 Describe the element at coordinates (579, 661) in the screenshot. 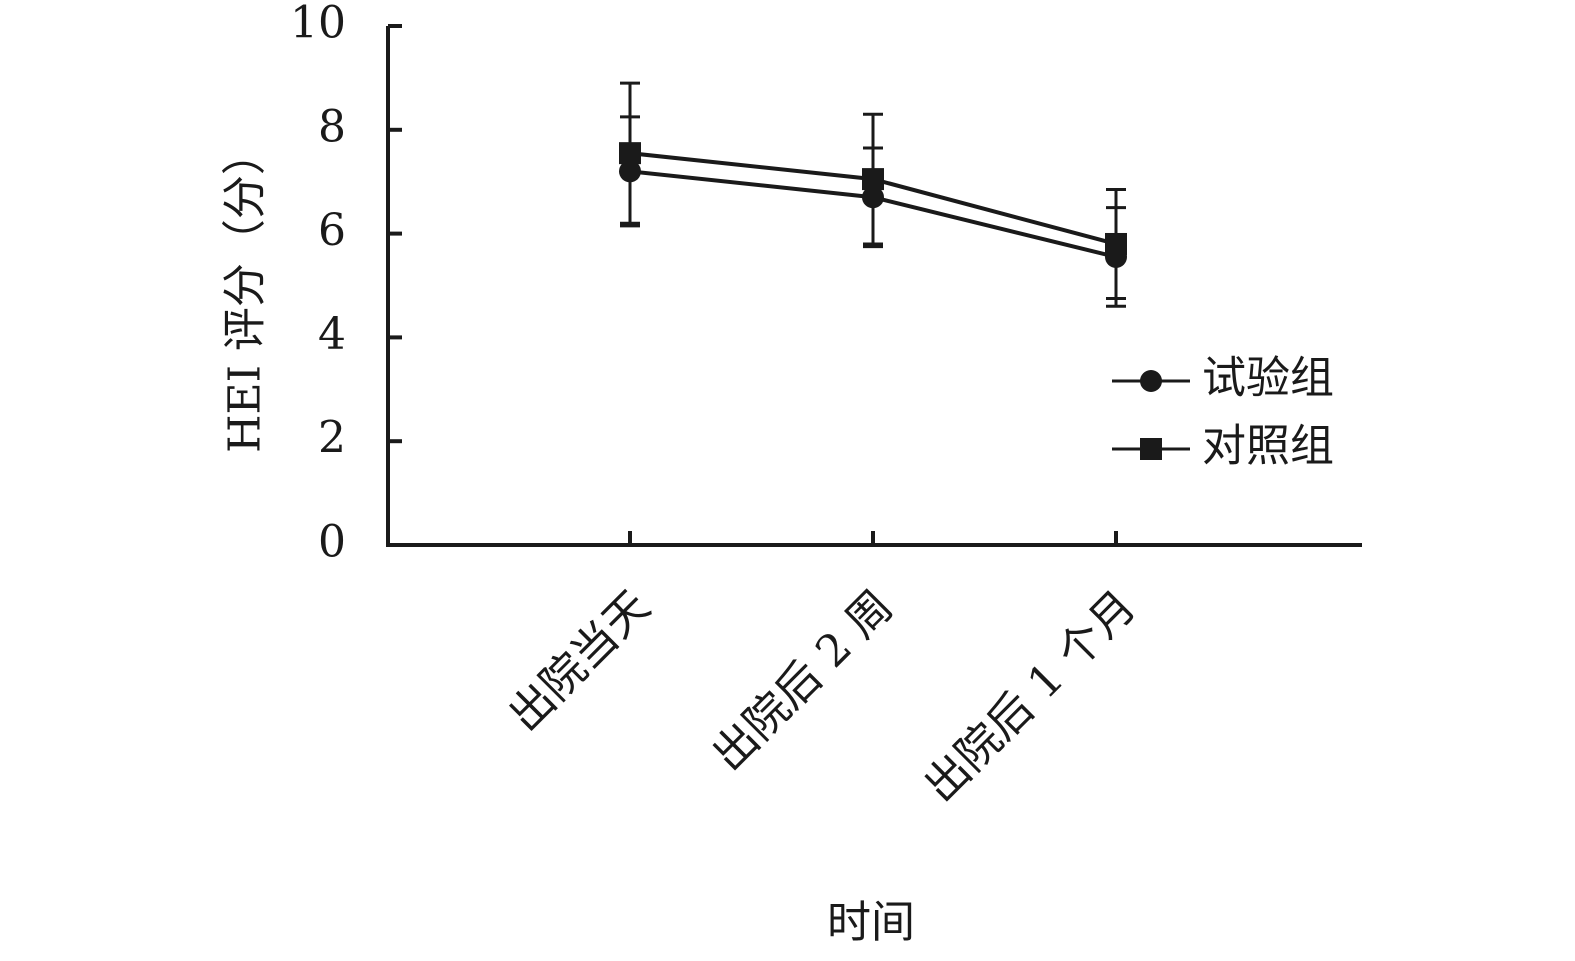

I see `x-tick-label: 出院当天` at that location.